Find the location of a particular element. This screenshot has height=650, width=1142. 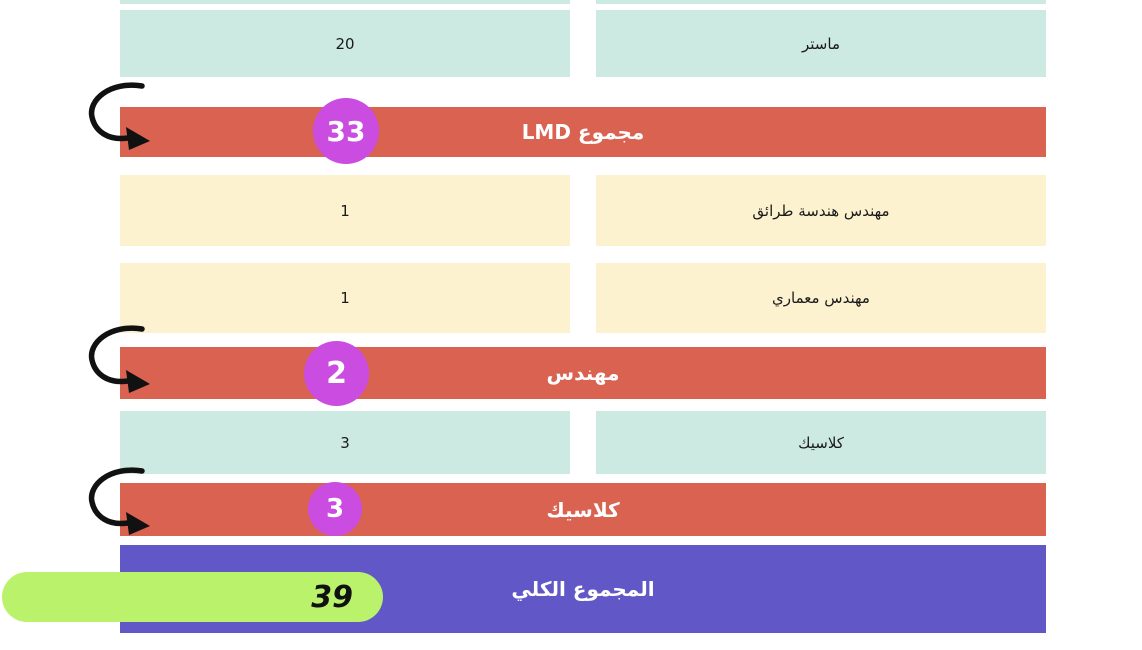

value-cell: 20 is located at coordinates (345, 43).